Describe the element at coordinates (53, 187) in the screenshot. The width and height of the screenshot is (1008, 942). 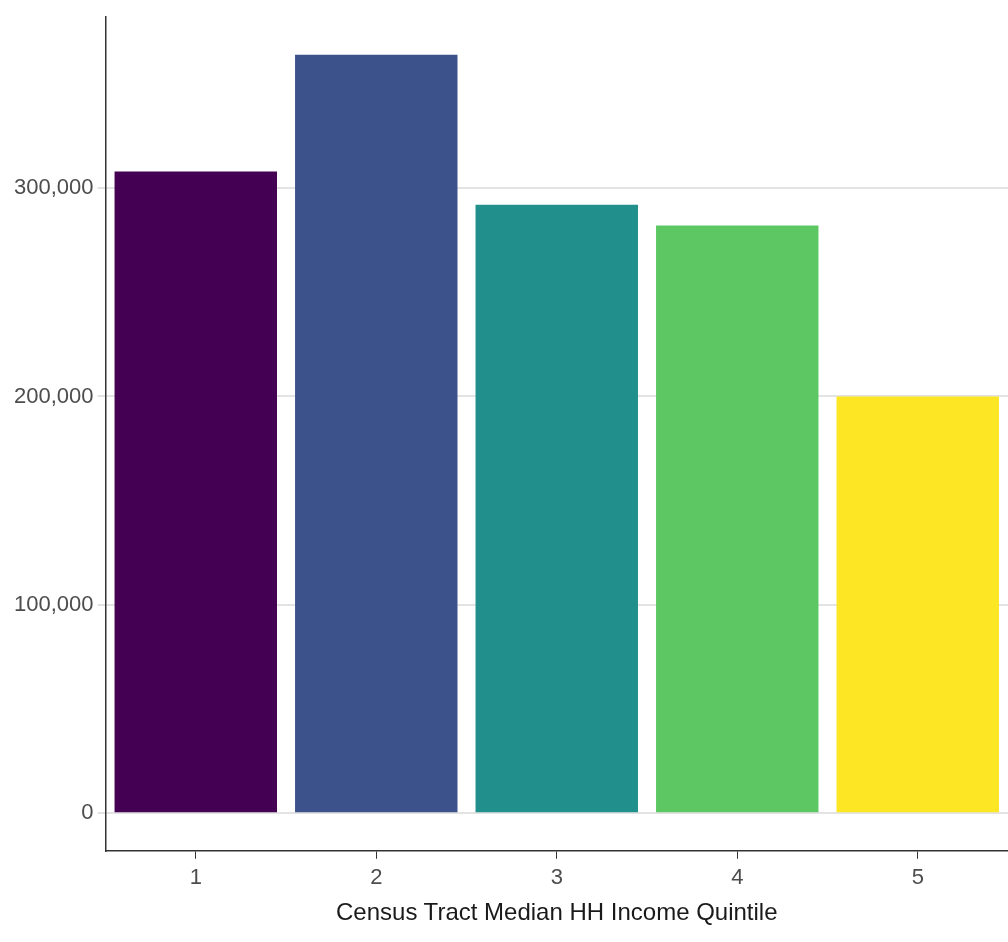
I see `y-tick-label: 300,000` at that location.